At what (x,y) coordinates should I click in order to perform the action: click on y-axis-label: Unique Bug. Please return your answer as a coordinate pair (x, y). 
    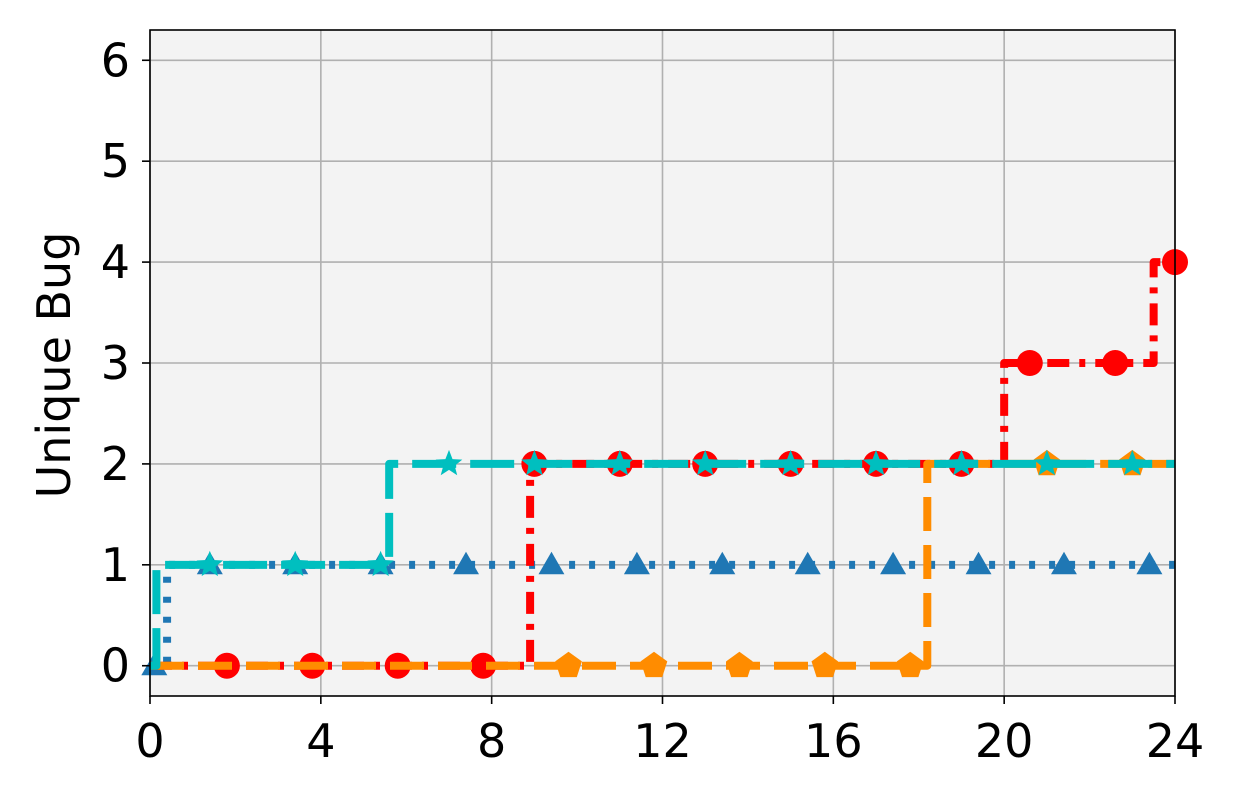
    Looking at the image, I should click on (54, 365).